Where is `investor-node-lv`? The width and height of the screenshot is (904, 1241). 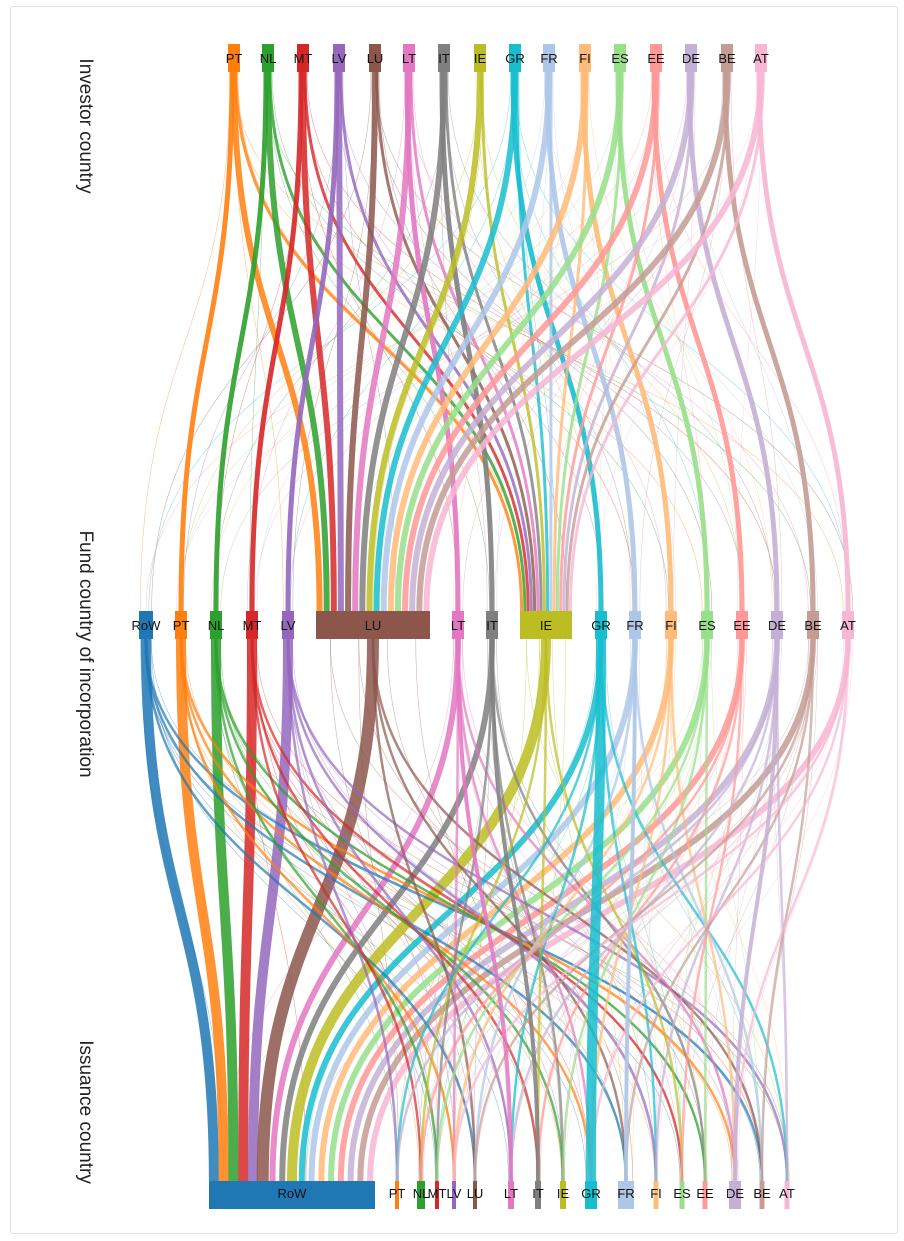
investor-node-lv is located at coordinates (339, 58).